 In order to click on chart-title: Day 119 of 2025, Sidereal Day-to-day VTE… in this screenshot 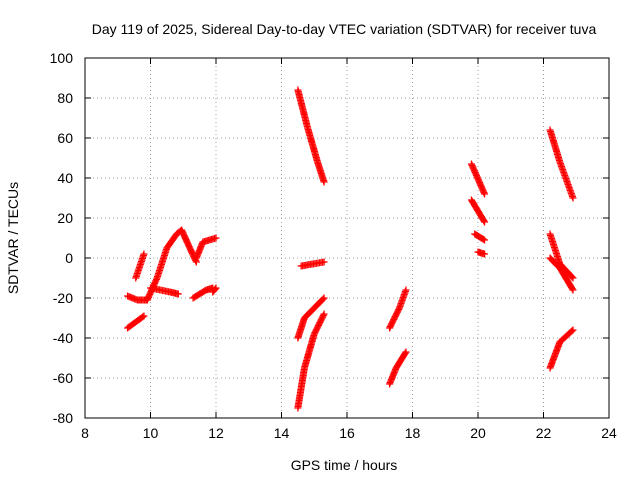, I will do `click(344, 29)`.